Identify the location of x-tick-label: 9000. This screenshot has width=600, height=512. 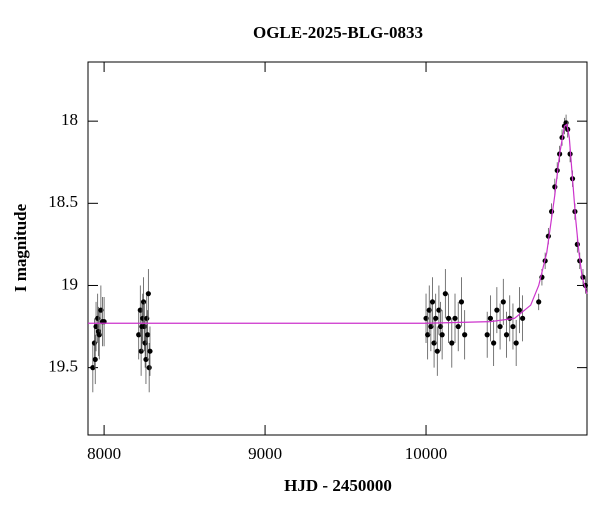
(265, 453).